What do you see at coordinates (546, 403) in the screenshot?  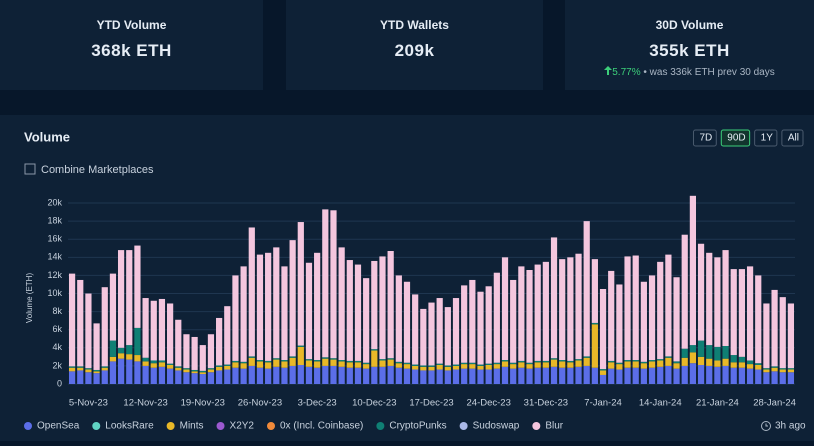 I see `x-tick-label: 31-Dec-23` at bounding box center [546, 403].